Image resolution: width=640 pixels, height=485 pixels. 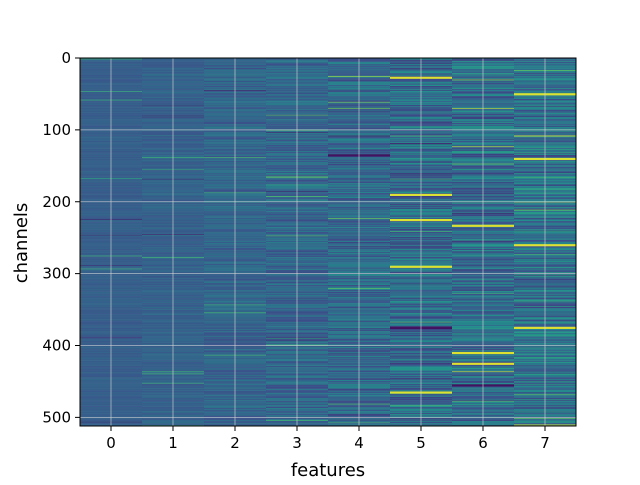 I want to click on y-tick-label: 500, so click(x=56, y=417).